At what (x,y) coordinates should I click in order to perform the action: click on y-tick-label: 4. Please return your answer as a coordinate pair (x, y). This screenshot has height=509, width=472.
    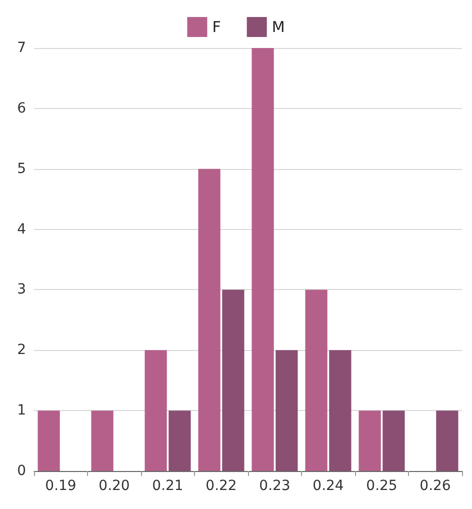
    Looking at the image, I should click on (21, 229).